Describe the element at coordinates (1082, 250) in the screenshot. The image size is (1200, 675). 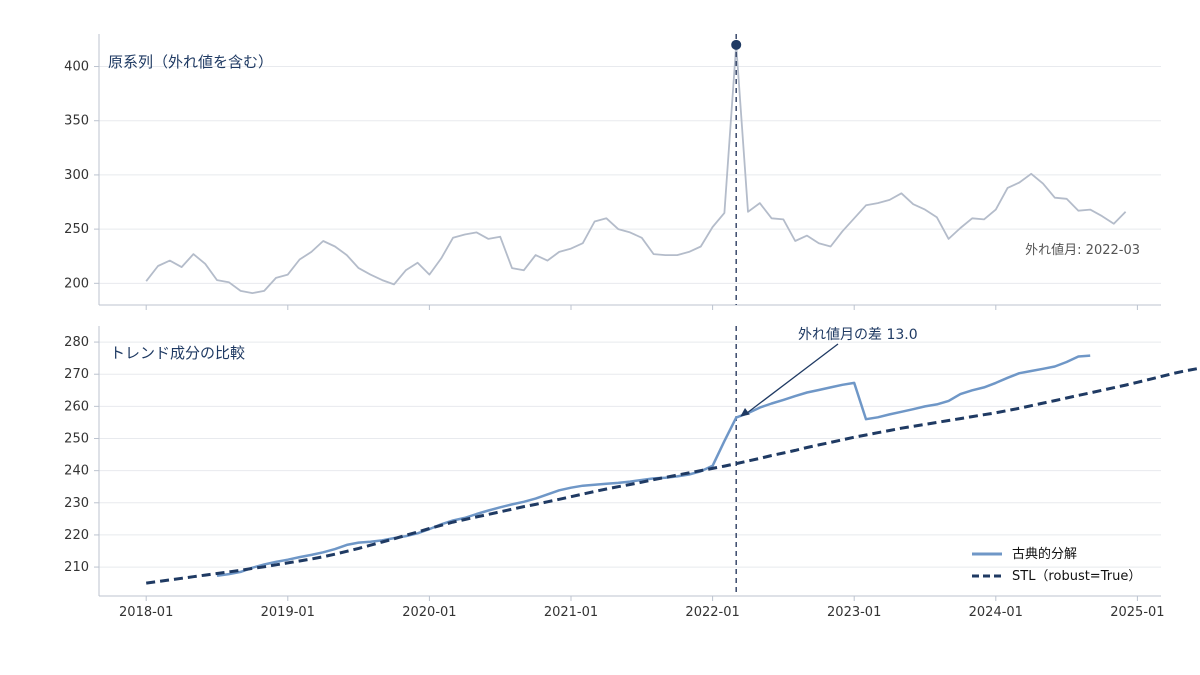
I see `outlier-month-note: 外れ値月: 2022-03` at that location.